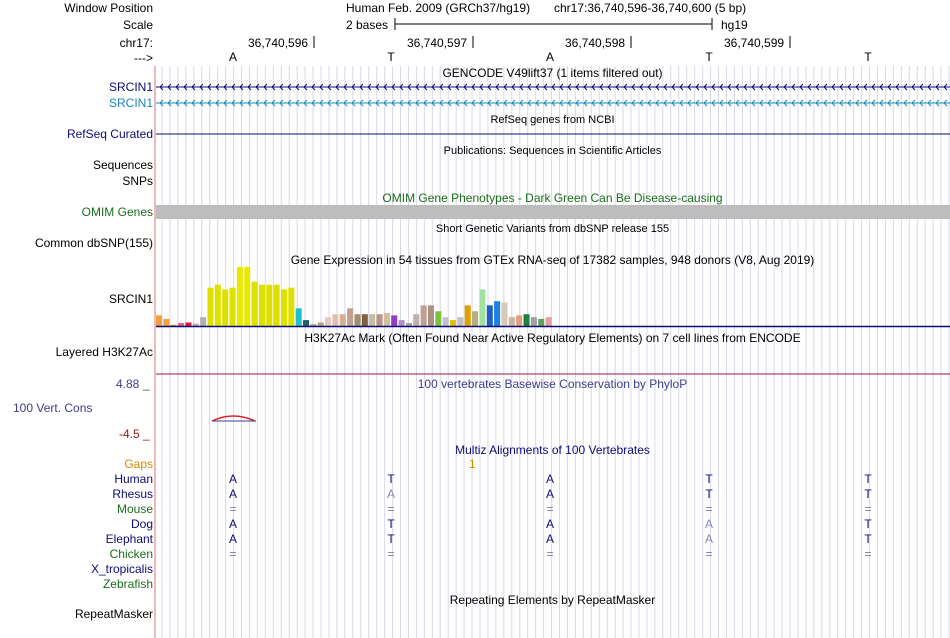  What do you see at coordinates (122, 165) in the screenshot?
I see `publications-label: Sequences` at bounding box center [122, 165].